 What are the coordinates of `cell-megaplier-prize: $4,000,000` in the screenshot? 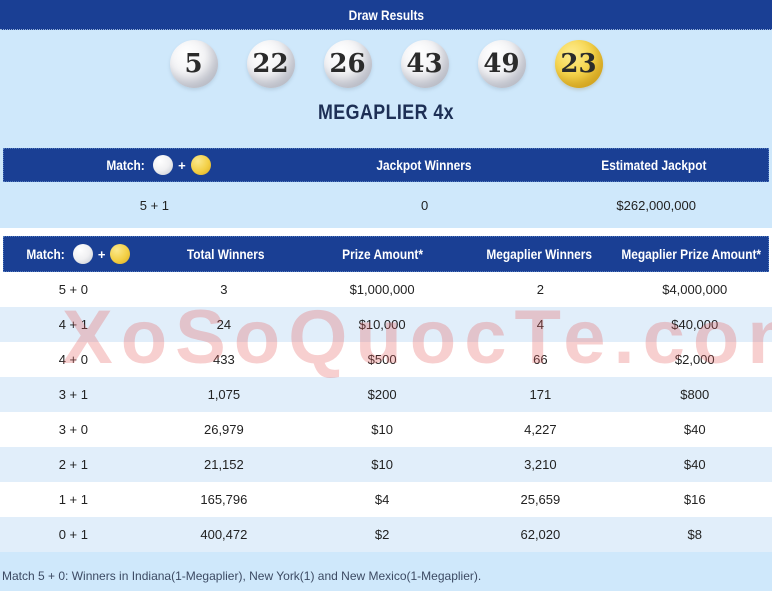 It's located at (695, 289).